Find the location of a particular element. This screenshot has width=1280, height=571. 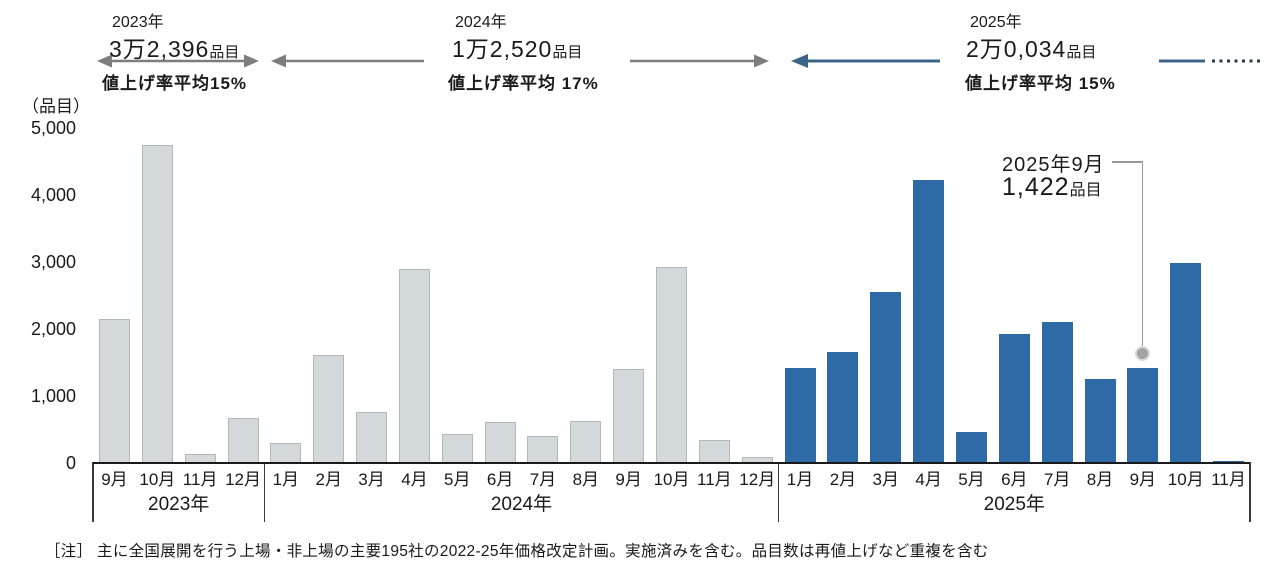

callout-value: 1,422品目 is located at coordinates (1052, 187).